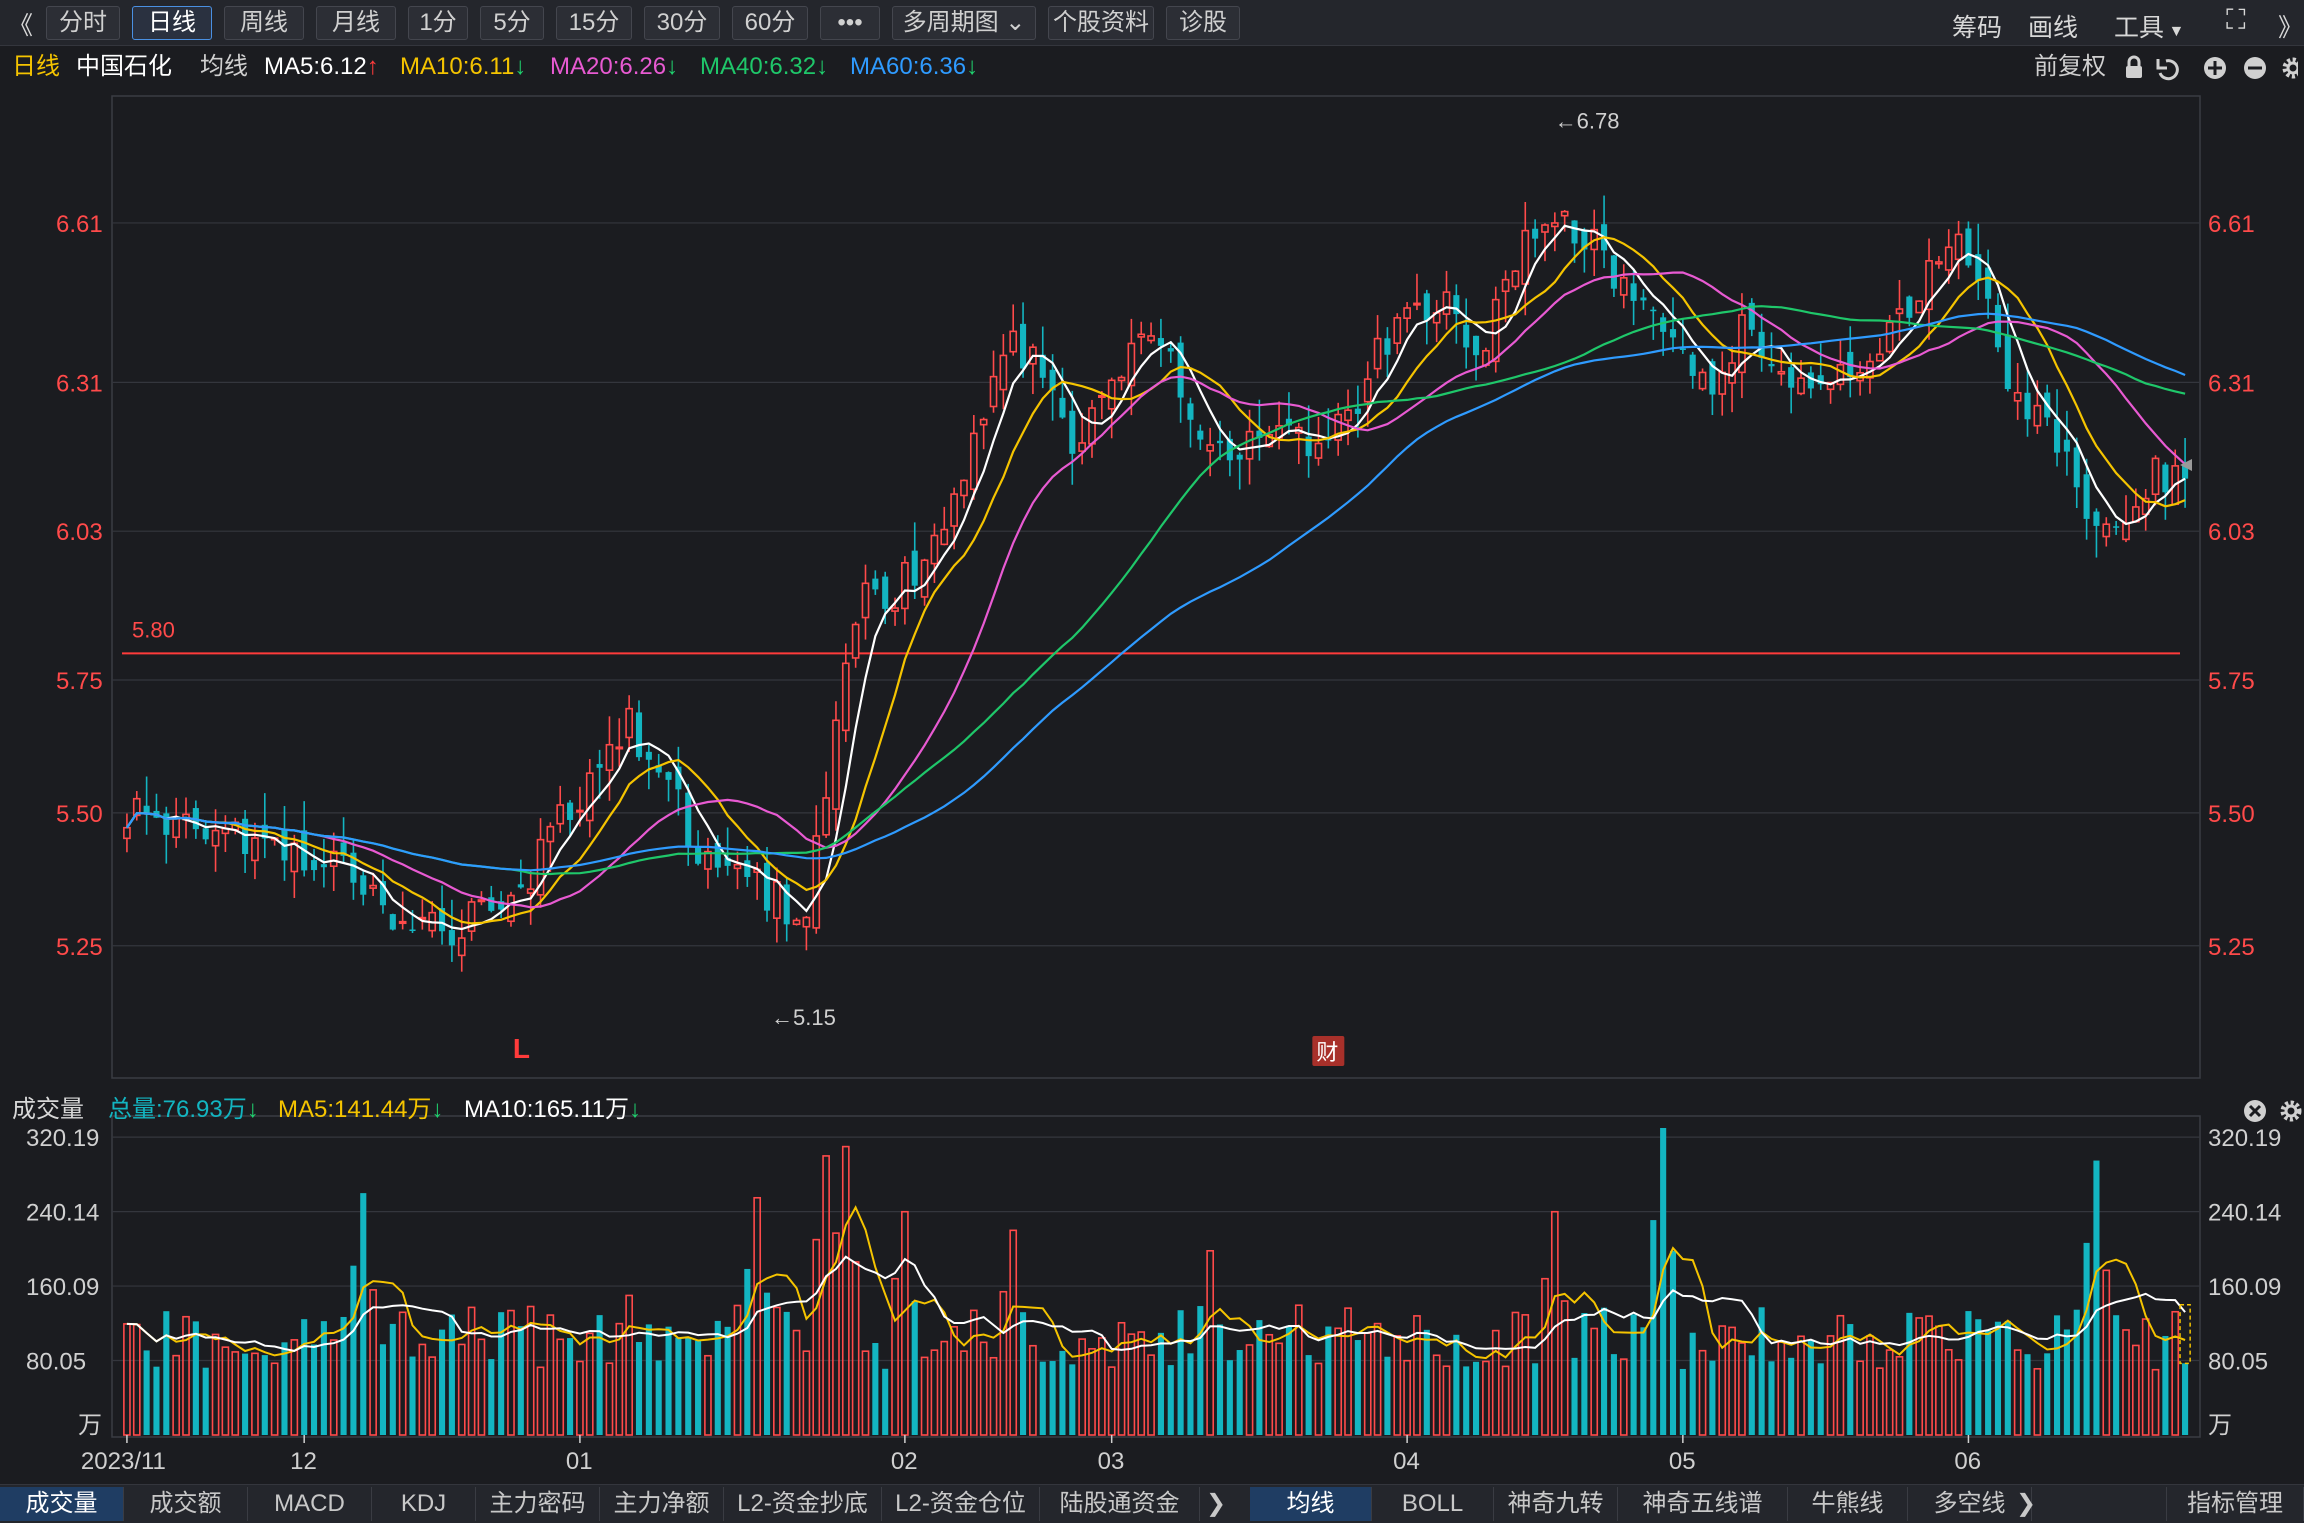 This screenshot has height=1523, width=2304. What do you see at coordinates (1556, 1504) in the screenshot?
I see `overlay-tab-2: 神奇九转` at bounding box center [1556, 1504].